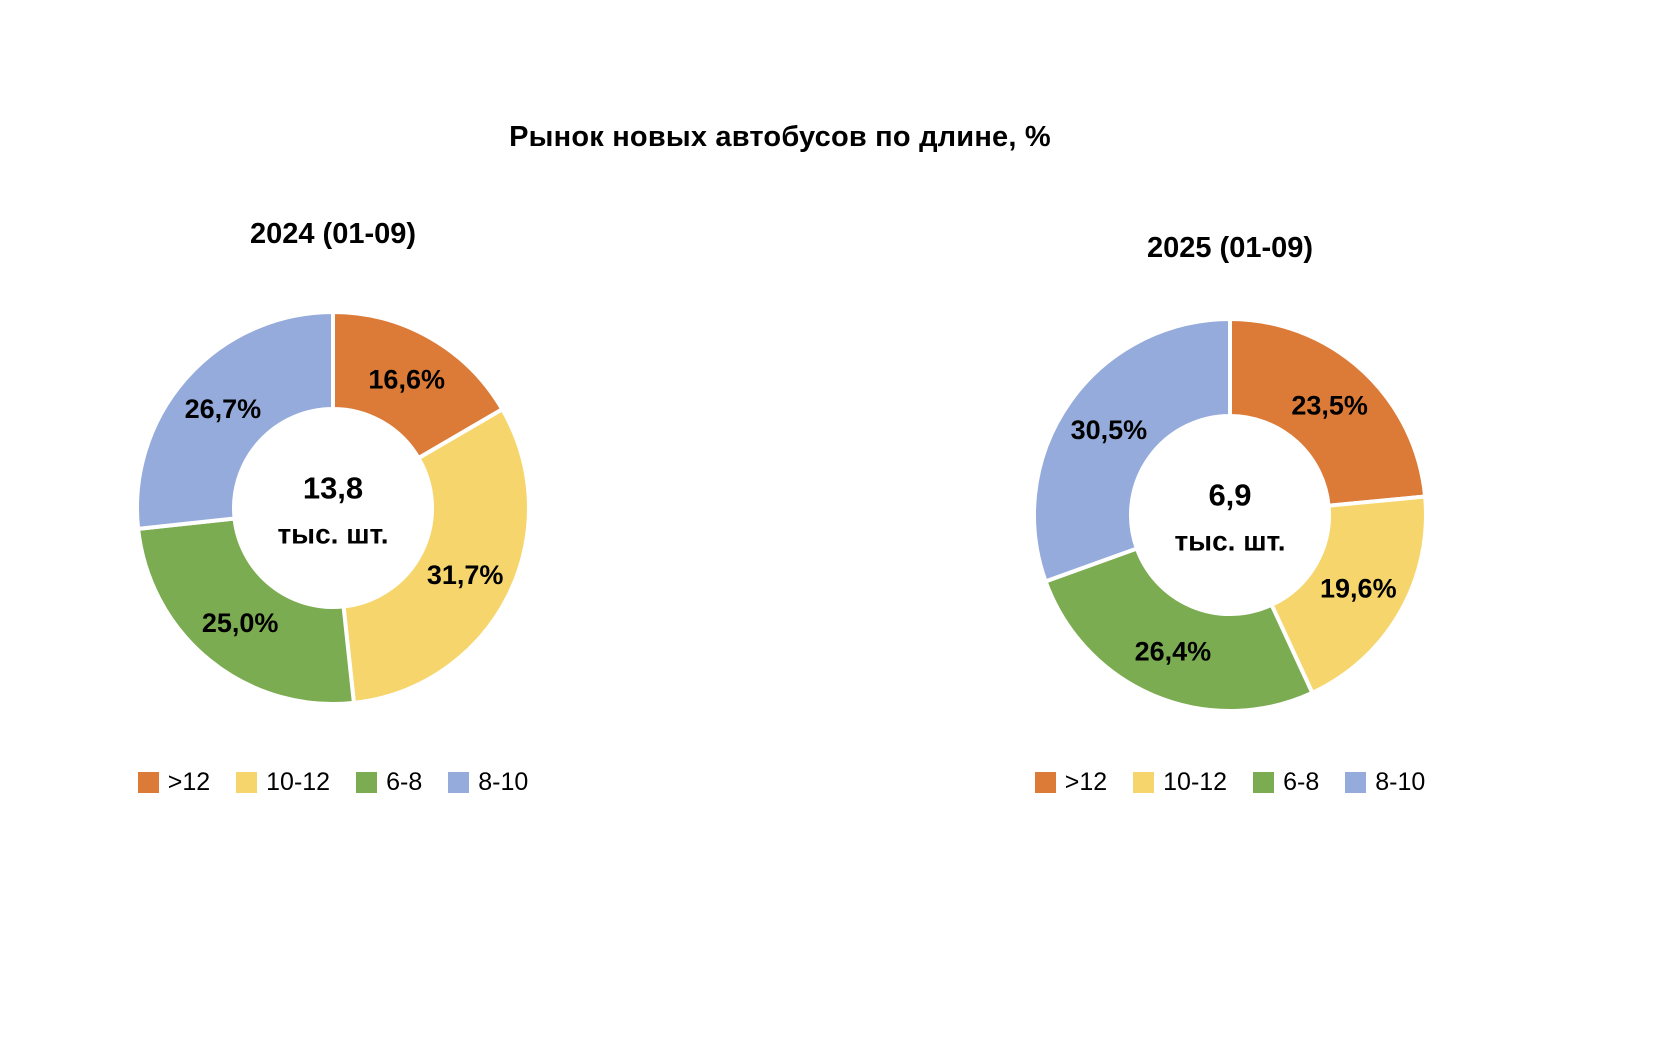  I want to click on slice-value-label: 19,6%, so click(1358, 589).